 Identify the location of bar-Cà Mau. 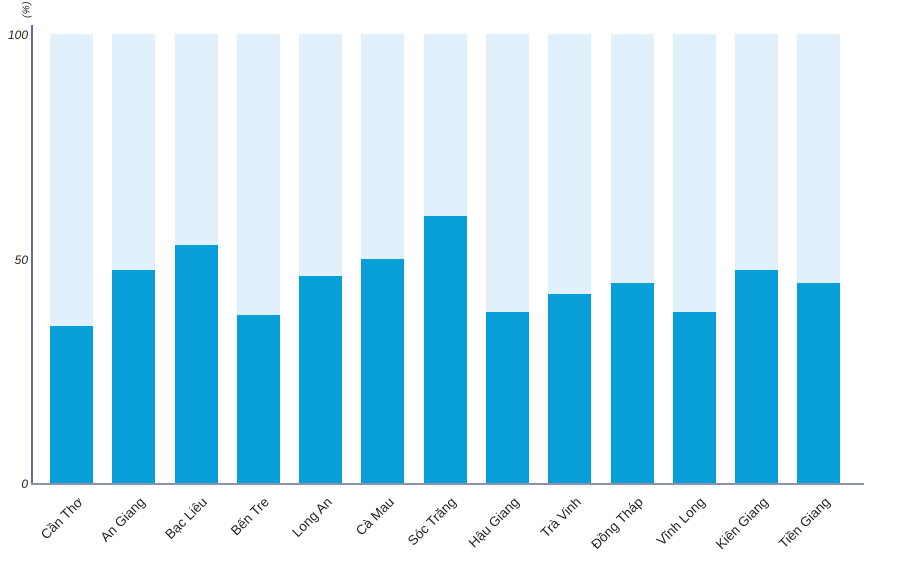
(383, 370).